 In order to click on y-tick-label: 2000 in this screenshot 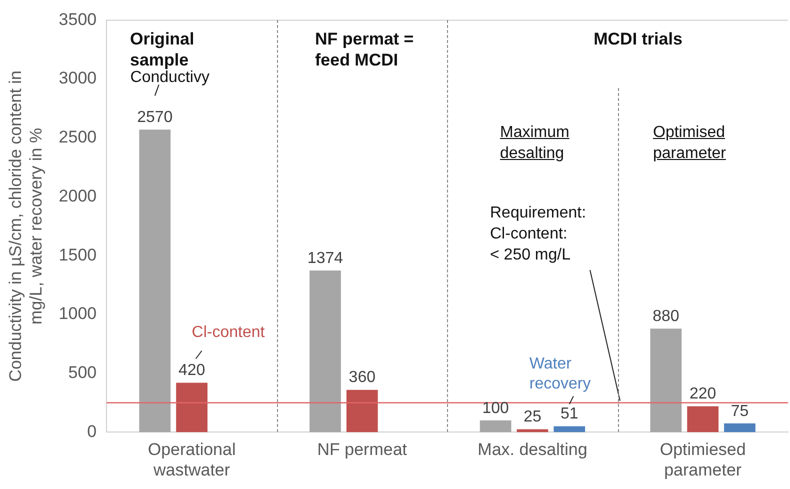, I will do `click(77, 196)`.